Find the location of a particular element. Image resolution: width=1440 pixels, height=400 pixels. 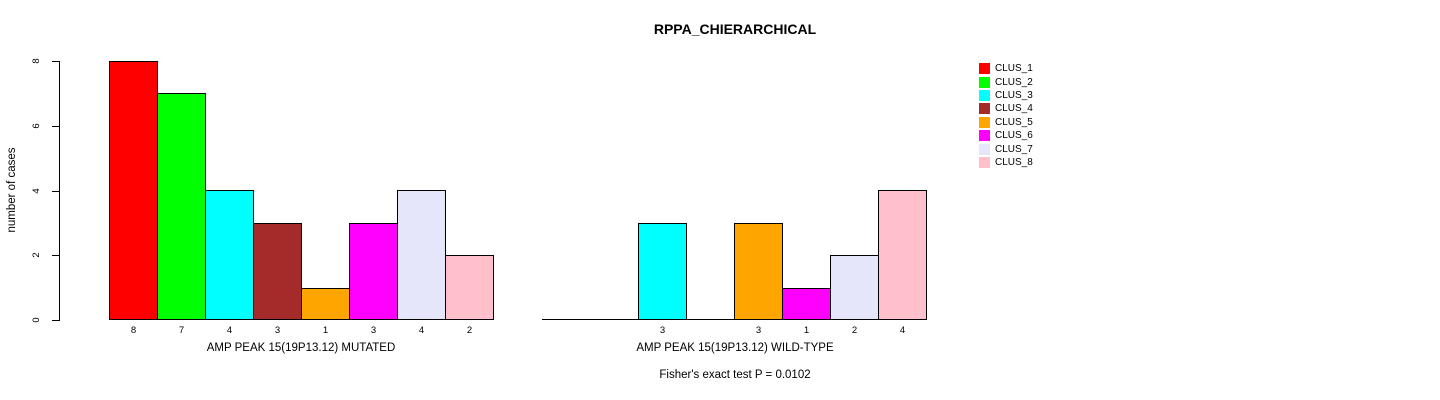

y-axis-line is located at coordinates (59, 191).